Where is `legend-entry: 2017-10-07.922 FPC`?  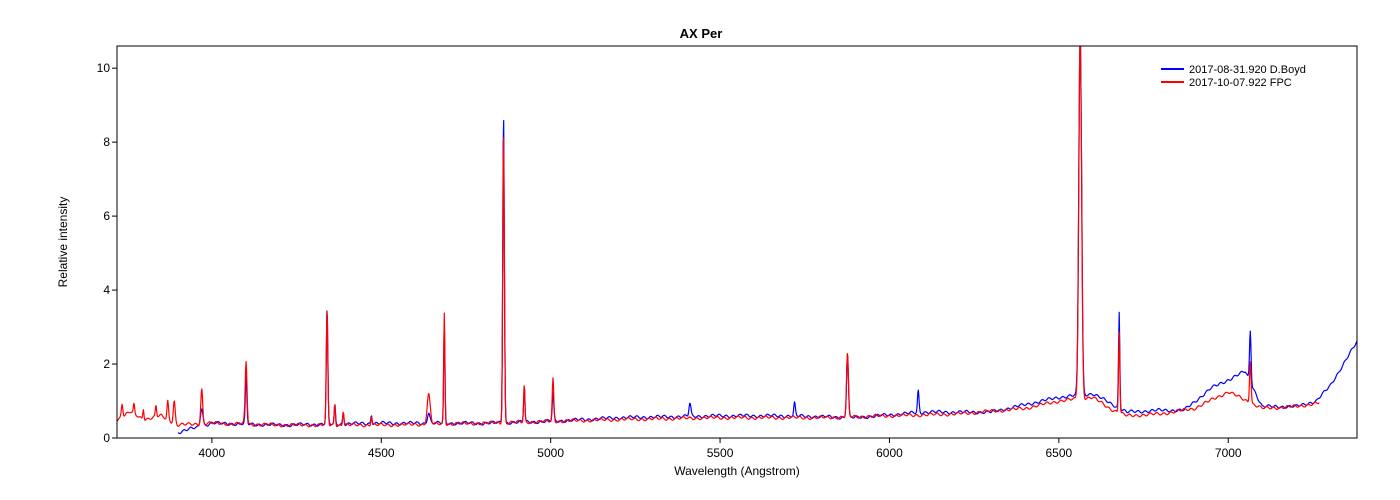 legend-entry: 2017-10-07.922 FPC is located at coordinates (1240, 83).